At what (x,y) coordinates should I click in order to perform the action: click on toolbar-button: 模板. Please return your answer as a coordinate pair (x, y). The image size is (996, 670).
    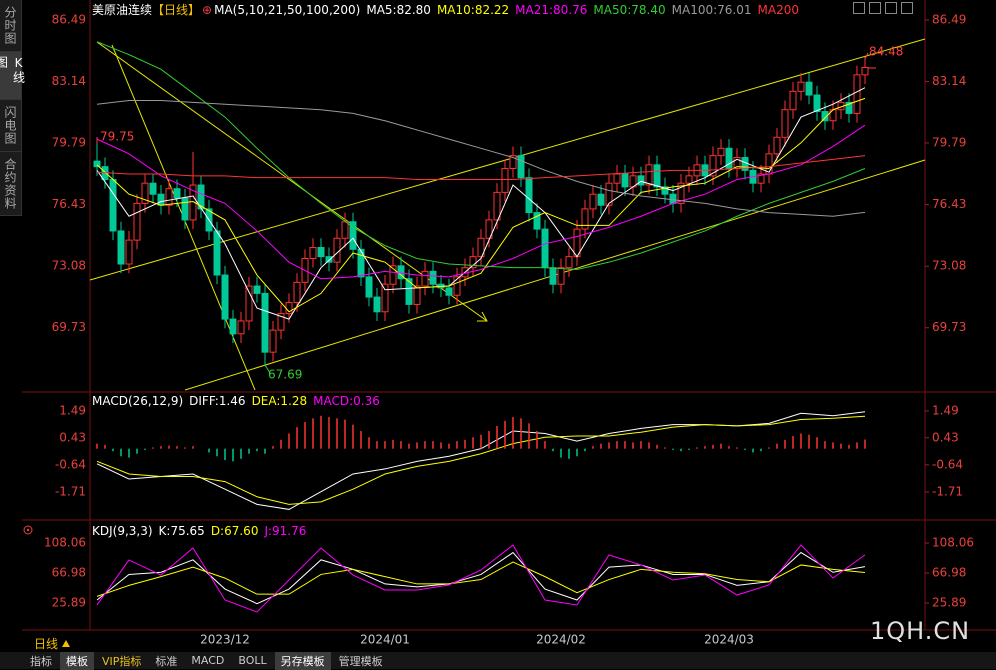
    Looking at the image, I should click on (77, 660).